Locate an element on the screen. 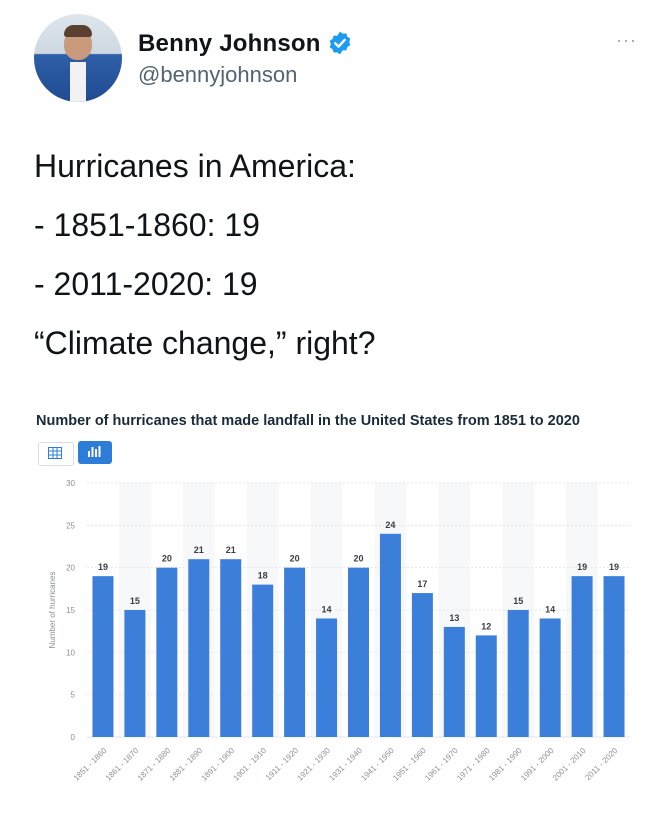  x-tick-label: 2011 - 2020 is located at coordinates (601, 764).